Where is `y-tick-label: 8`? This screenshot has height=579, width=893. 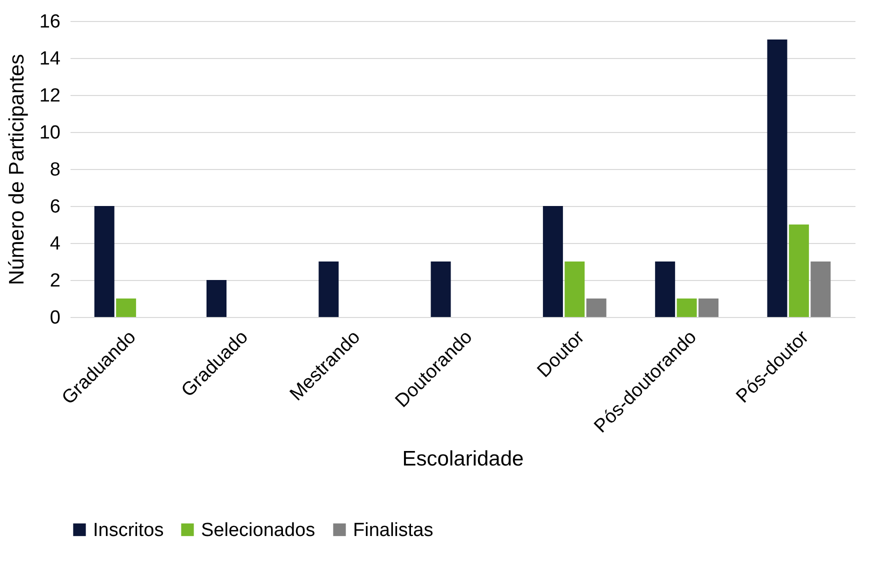 y-tick-label: 8 is located at coordinates (55, 170).